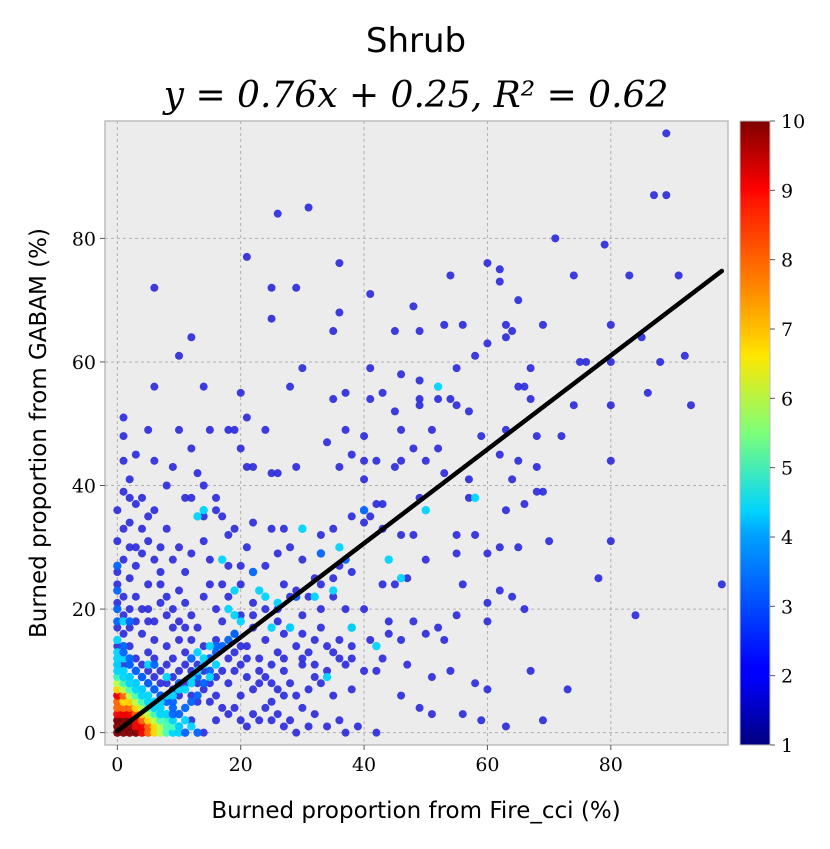 The width and height of the screenshot is (830, 849). I want to click on colorbar-tick-label: 8, so click(787, 261).